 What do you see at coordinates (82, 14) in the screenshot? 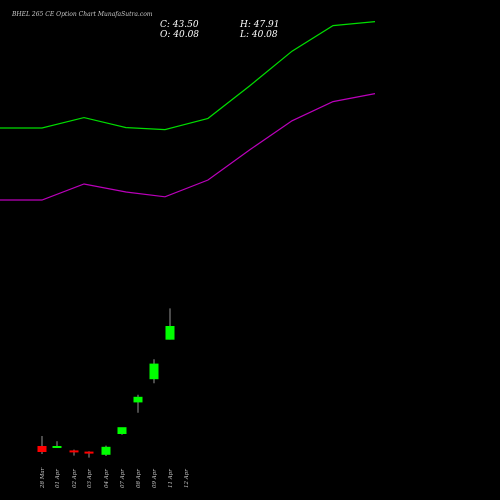
I see `chart-title: BHEL 265 CE Option Chart MunafaSutra.com` at bounding box center [82, 14].